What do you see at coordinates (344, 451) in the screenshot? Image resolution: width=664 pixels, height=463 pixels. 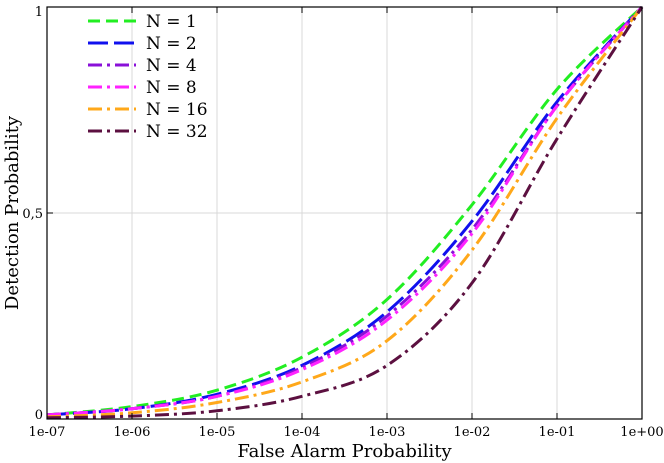 I see `x-axis-label: False Alarm Probability` at bounding box center [344, 451].